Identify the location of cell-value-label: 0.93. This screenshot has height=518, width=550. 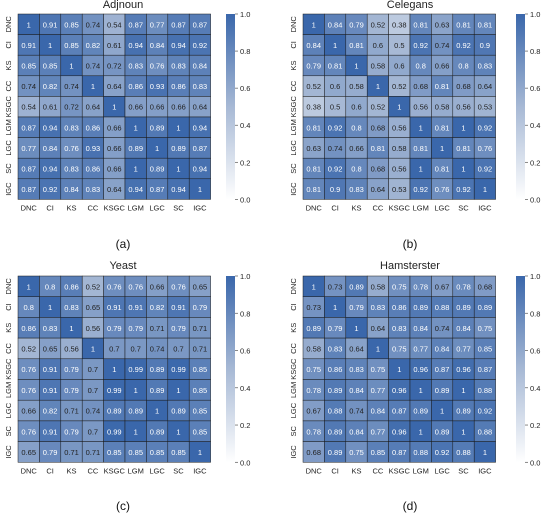
(157, 86).